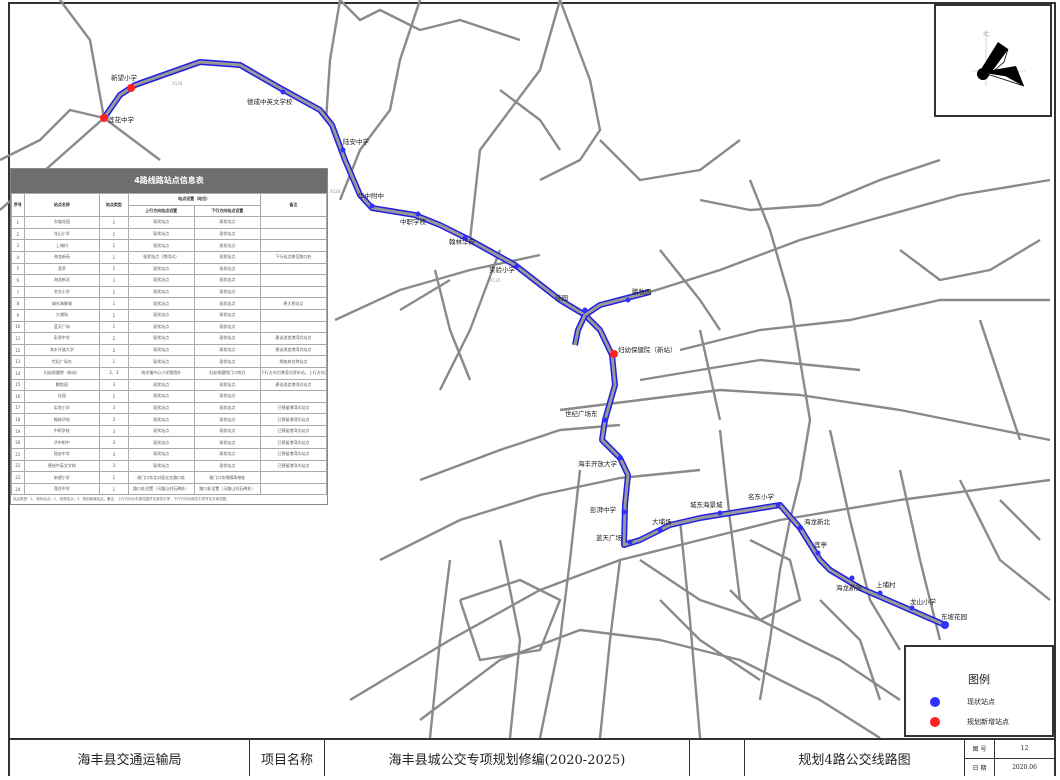 Image resolution: width=1060 pixels, height=780 pixels. What do you see at coordinates (603, 509) in the screenshot?
I see `stop-label: 彭湃中学` at bounding box center [603, 509].